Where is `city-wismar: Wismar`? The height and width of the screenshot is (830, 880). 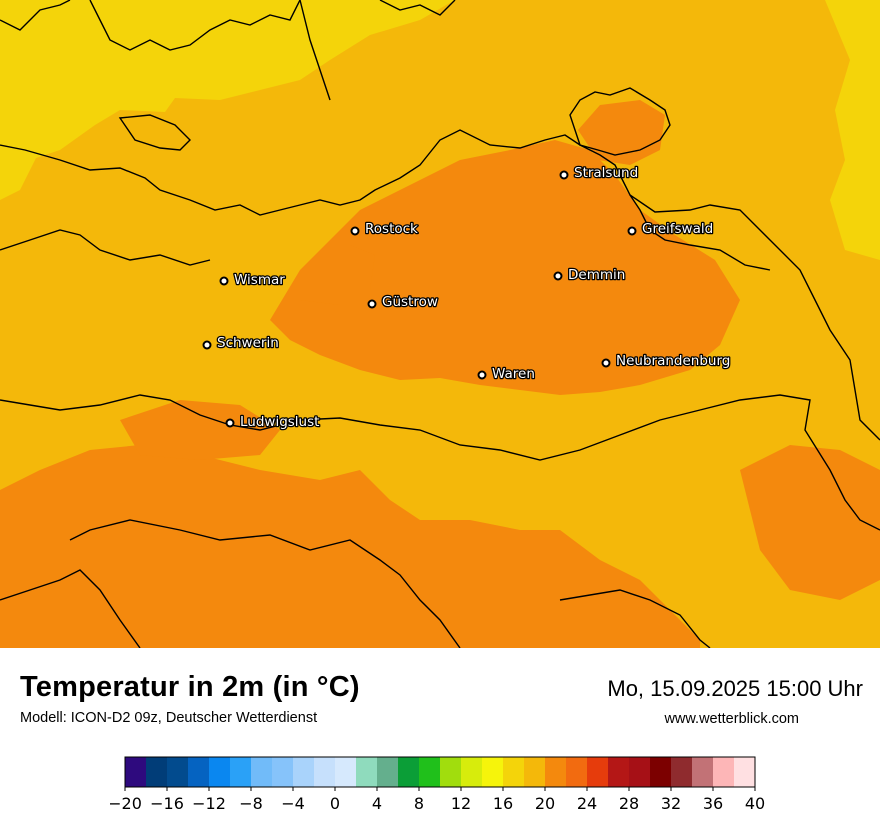
city-wismar: Wismar is located at coordinates (253, 280).